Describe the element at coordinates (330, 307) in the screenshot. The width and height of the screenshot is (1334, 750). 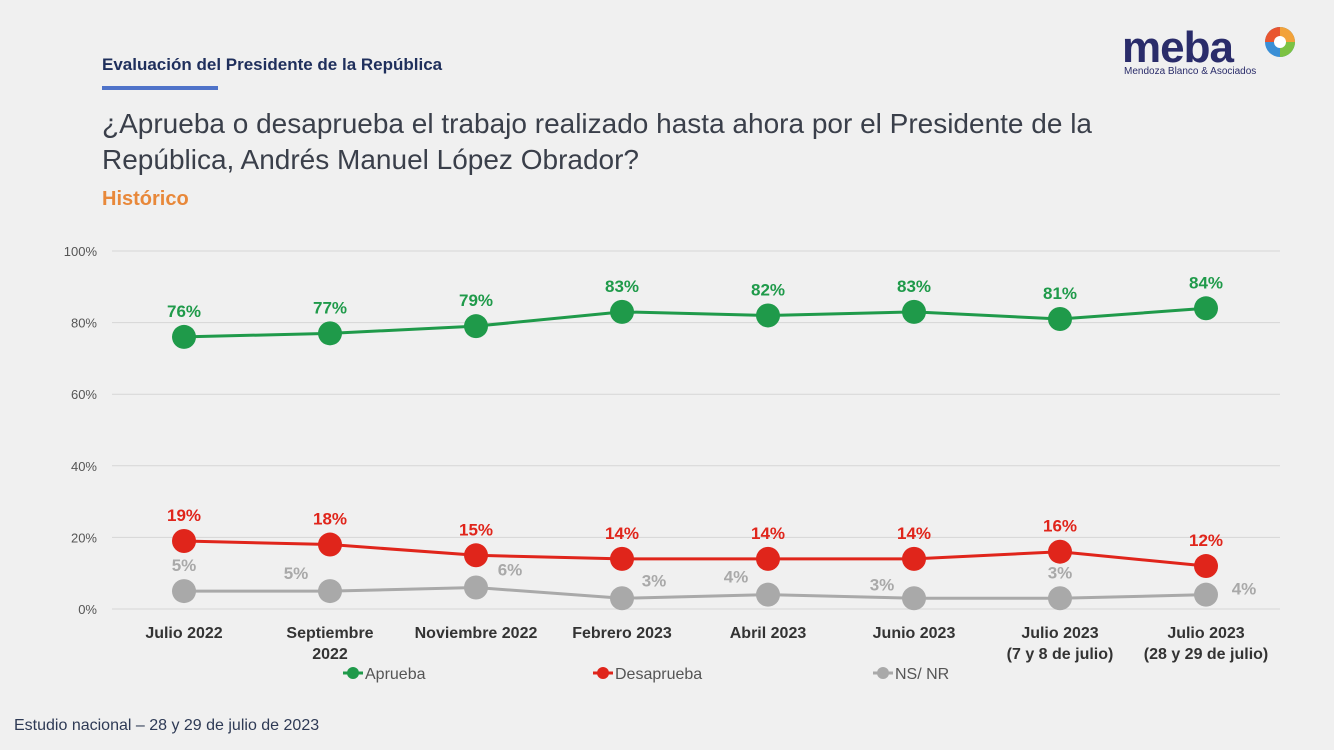
I see `data-label: 77%` at that location.